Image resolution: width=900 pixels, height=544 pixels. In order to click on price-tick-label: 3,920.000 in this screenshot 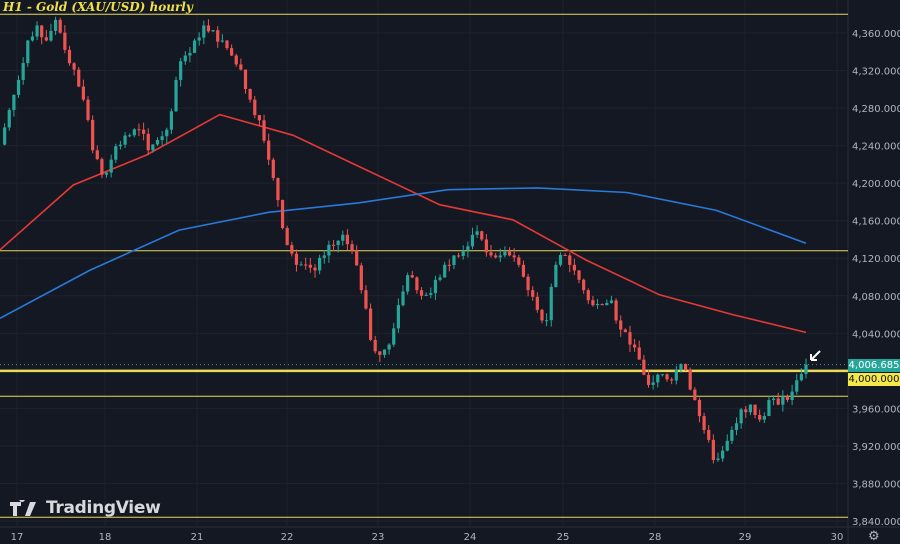, I will do `click(876, 447)`.